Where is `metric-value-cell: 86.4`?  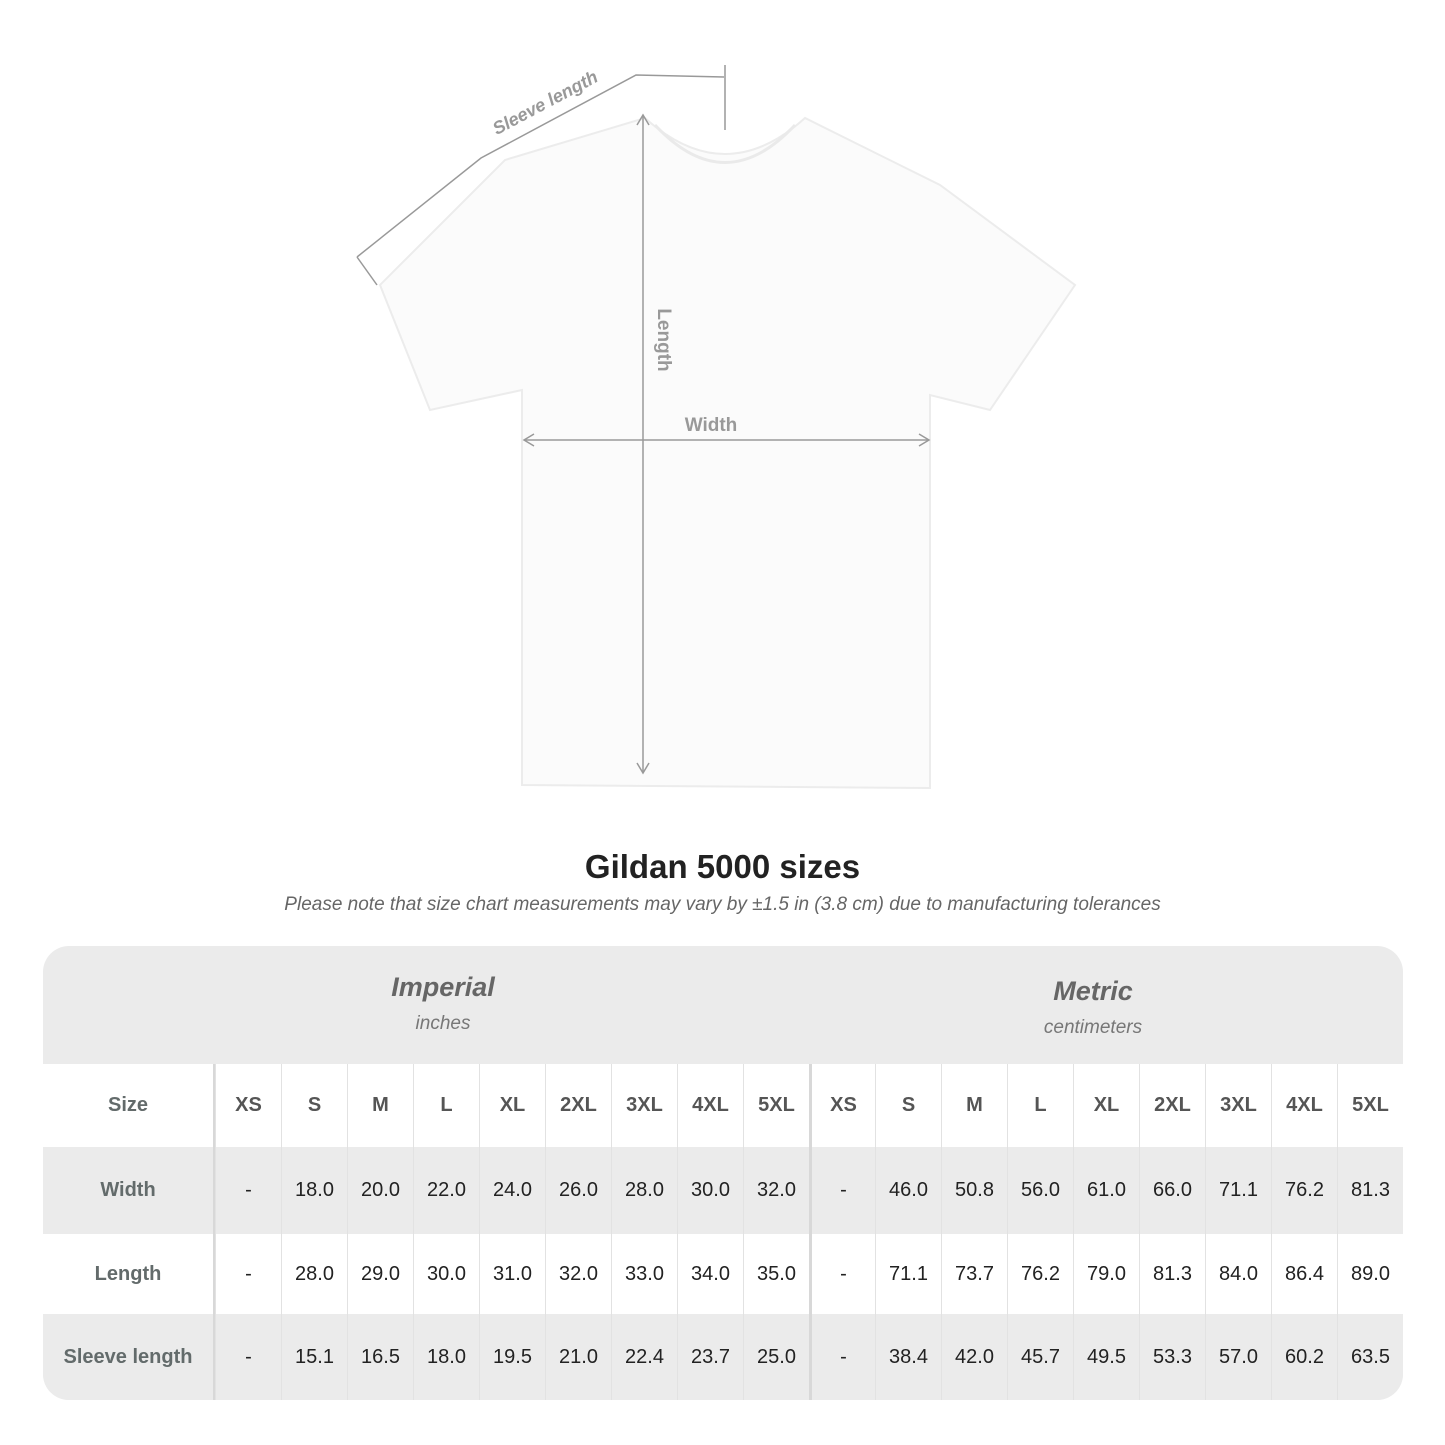 metric-value-cell: 86.4 is located at coordinates (1304, 1274).